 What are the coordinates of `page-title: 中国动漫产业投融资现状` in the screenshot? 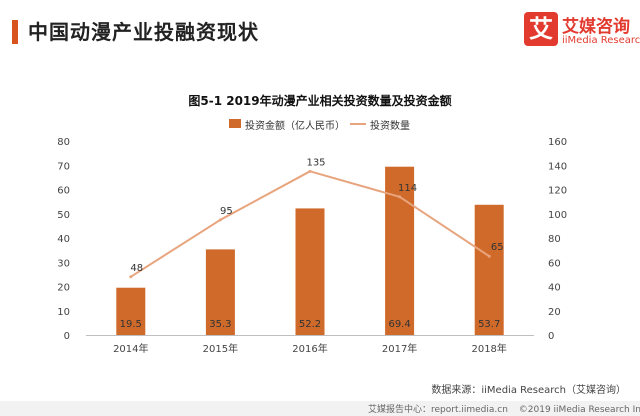 It's located at (143, 32).